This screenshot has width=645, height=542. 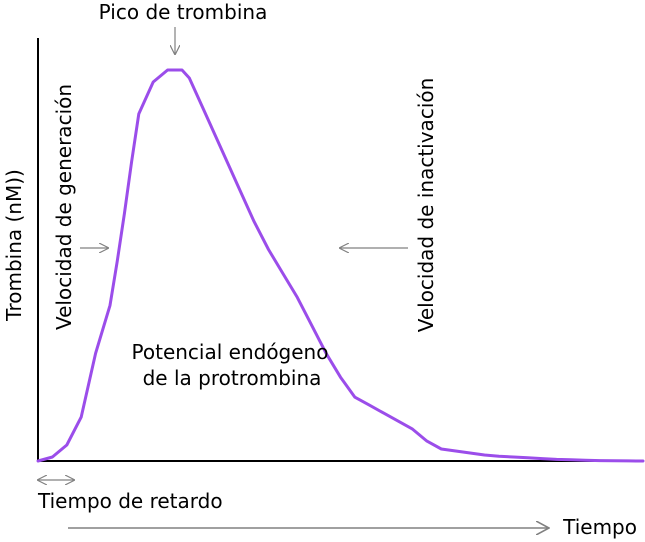 What do you see at coordinates (426, 205) in the screenshot?
I see `inactivation-rate-label: Velocidad de inactivación` at bounding box center [426, 205].